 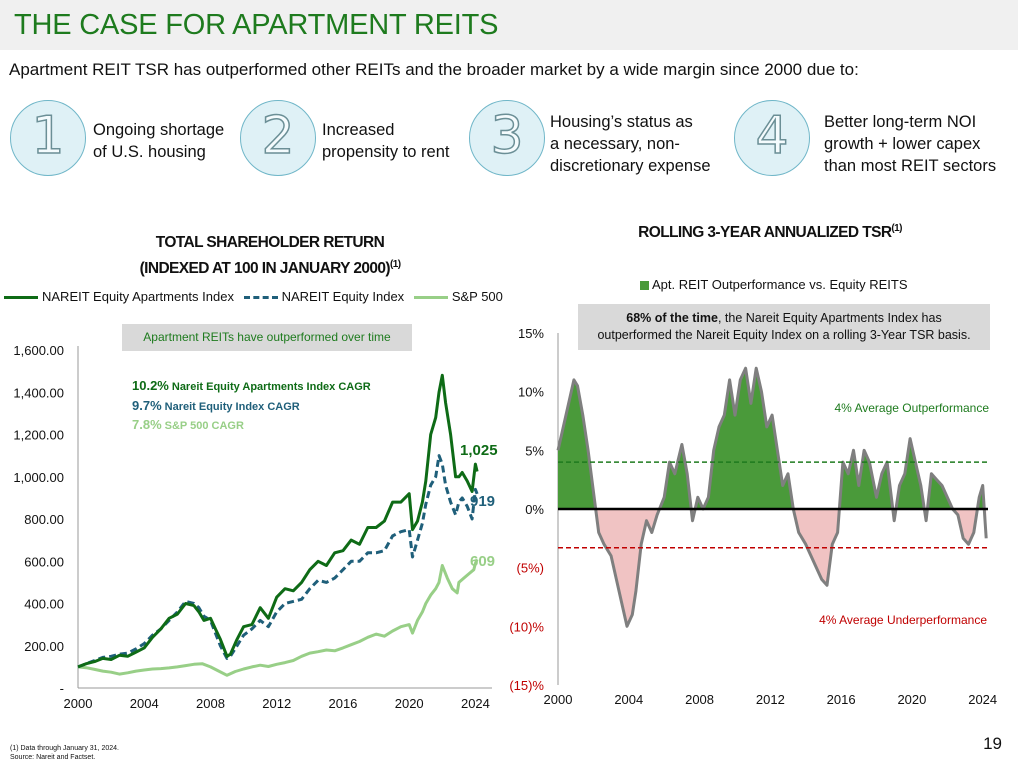 I want to click on tsr-x-tick-label: 2024, so click(x=475, y=703).